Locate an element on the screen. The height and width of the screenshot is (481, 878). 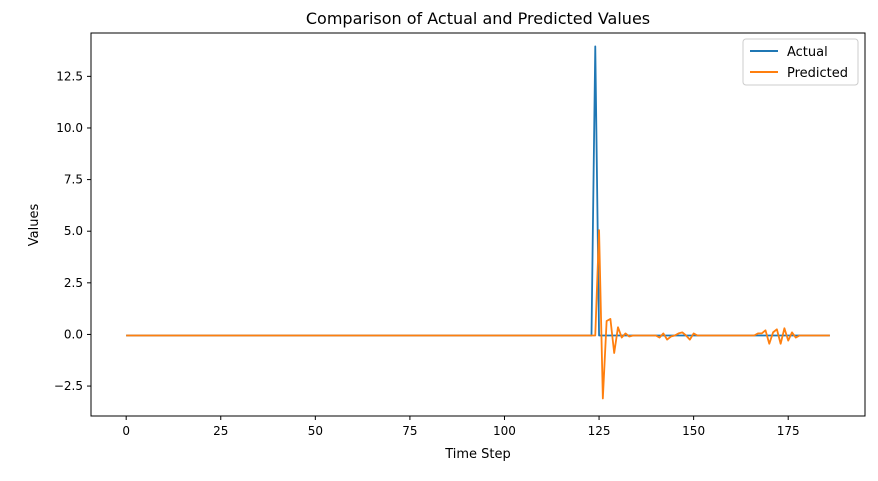
x-axis-label: Time Step is located at coordinates (477, 454).